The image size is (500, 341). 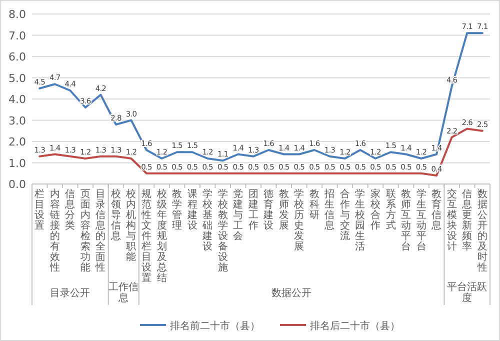 I want to click on y-tick-label: 8.0, so click(x=17, y=14).